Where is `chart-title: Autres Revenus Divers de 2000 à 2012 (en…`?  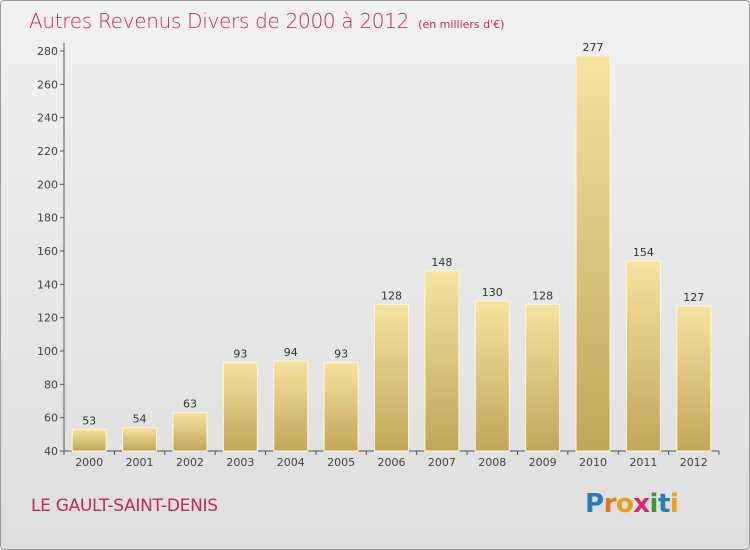
chart-title: Autres Revenus Divers de 2000 à 2012 (en… is located at coordinates (266, 21).